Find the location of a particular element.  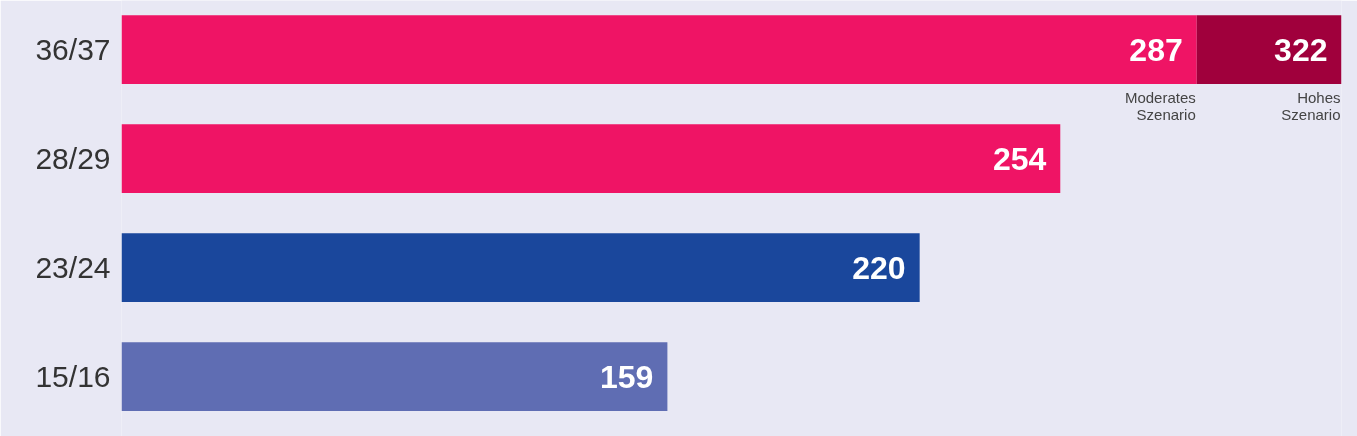

data-label: 287 is located at coordinates (1156, 49).